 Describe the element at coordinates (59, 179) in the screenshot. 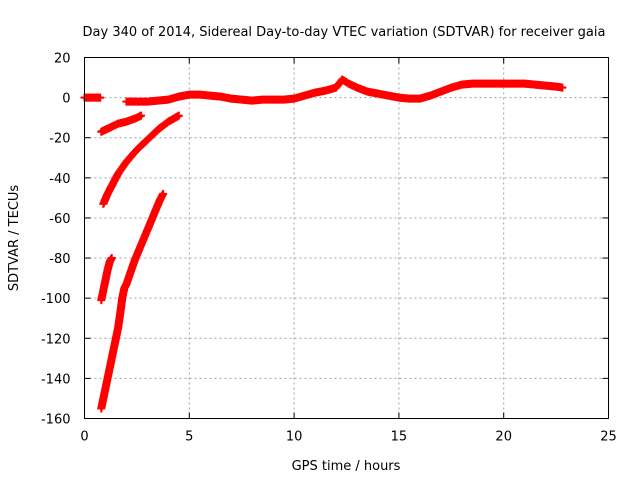

I see `y-tick-label: -40` at that location.